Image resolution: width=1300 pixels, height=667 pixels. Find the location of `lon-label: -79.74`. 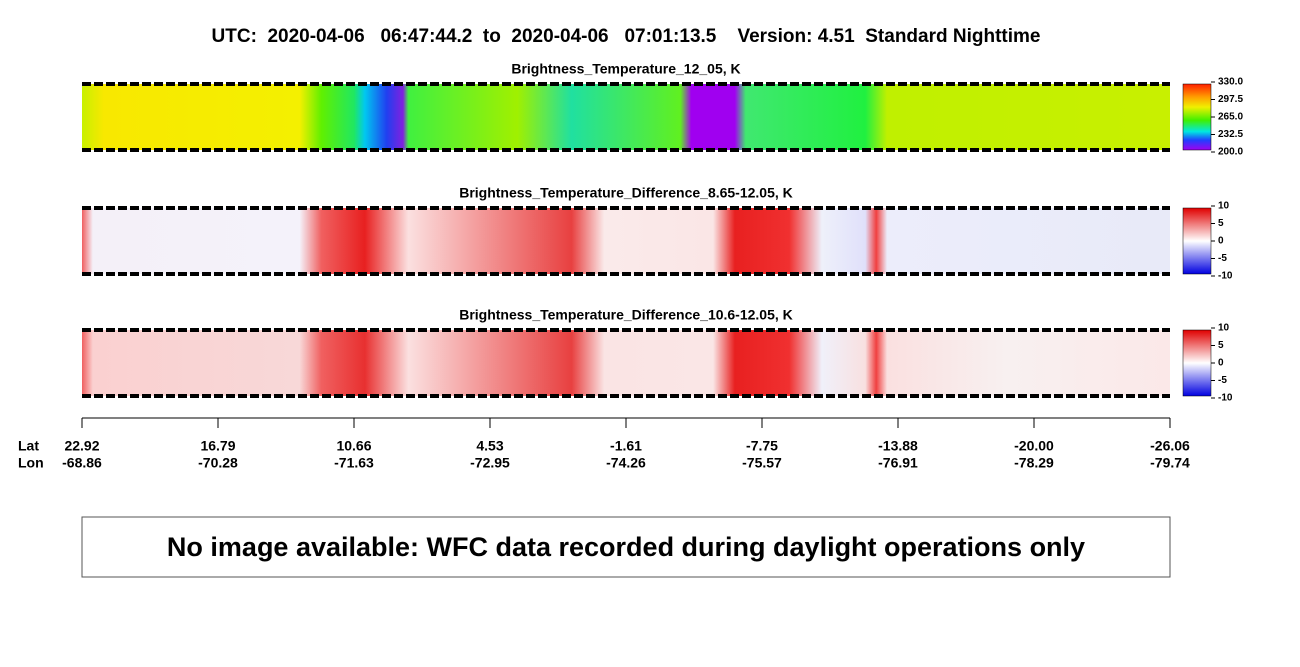

lon-label: -79.74 is located at coordinates (1170, 463).